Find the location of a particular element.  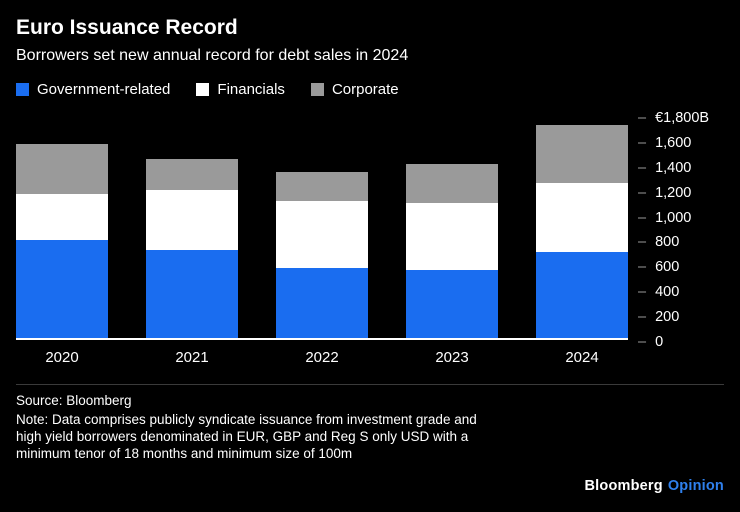

tick-label: 1,000 is located at coordinates (673, 217).